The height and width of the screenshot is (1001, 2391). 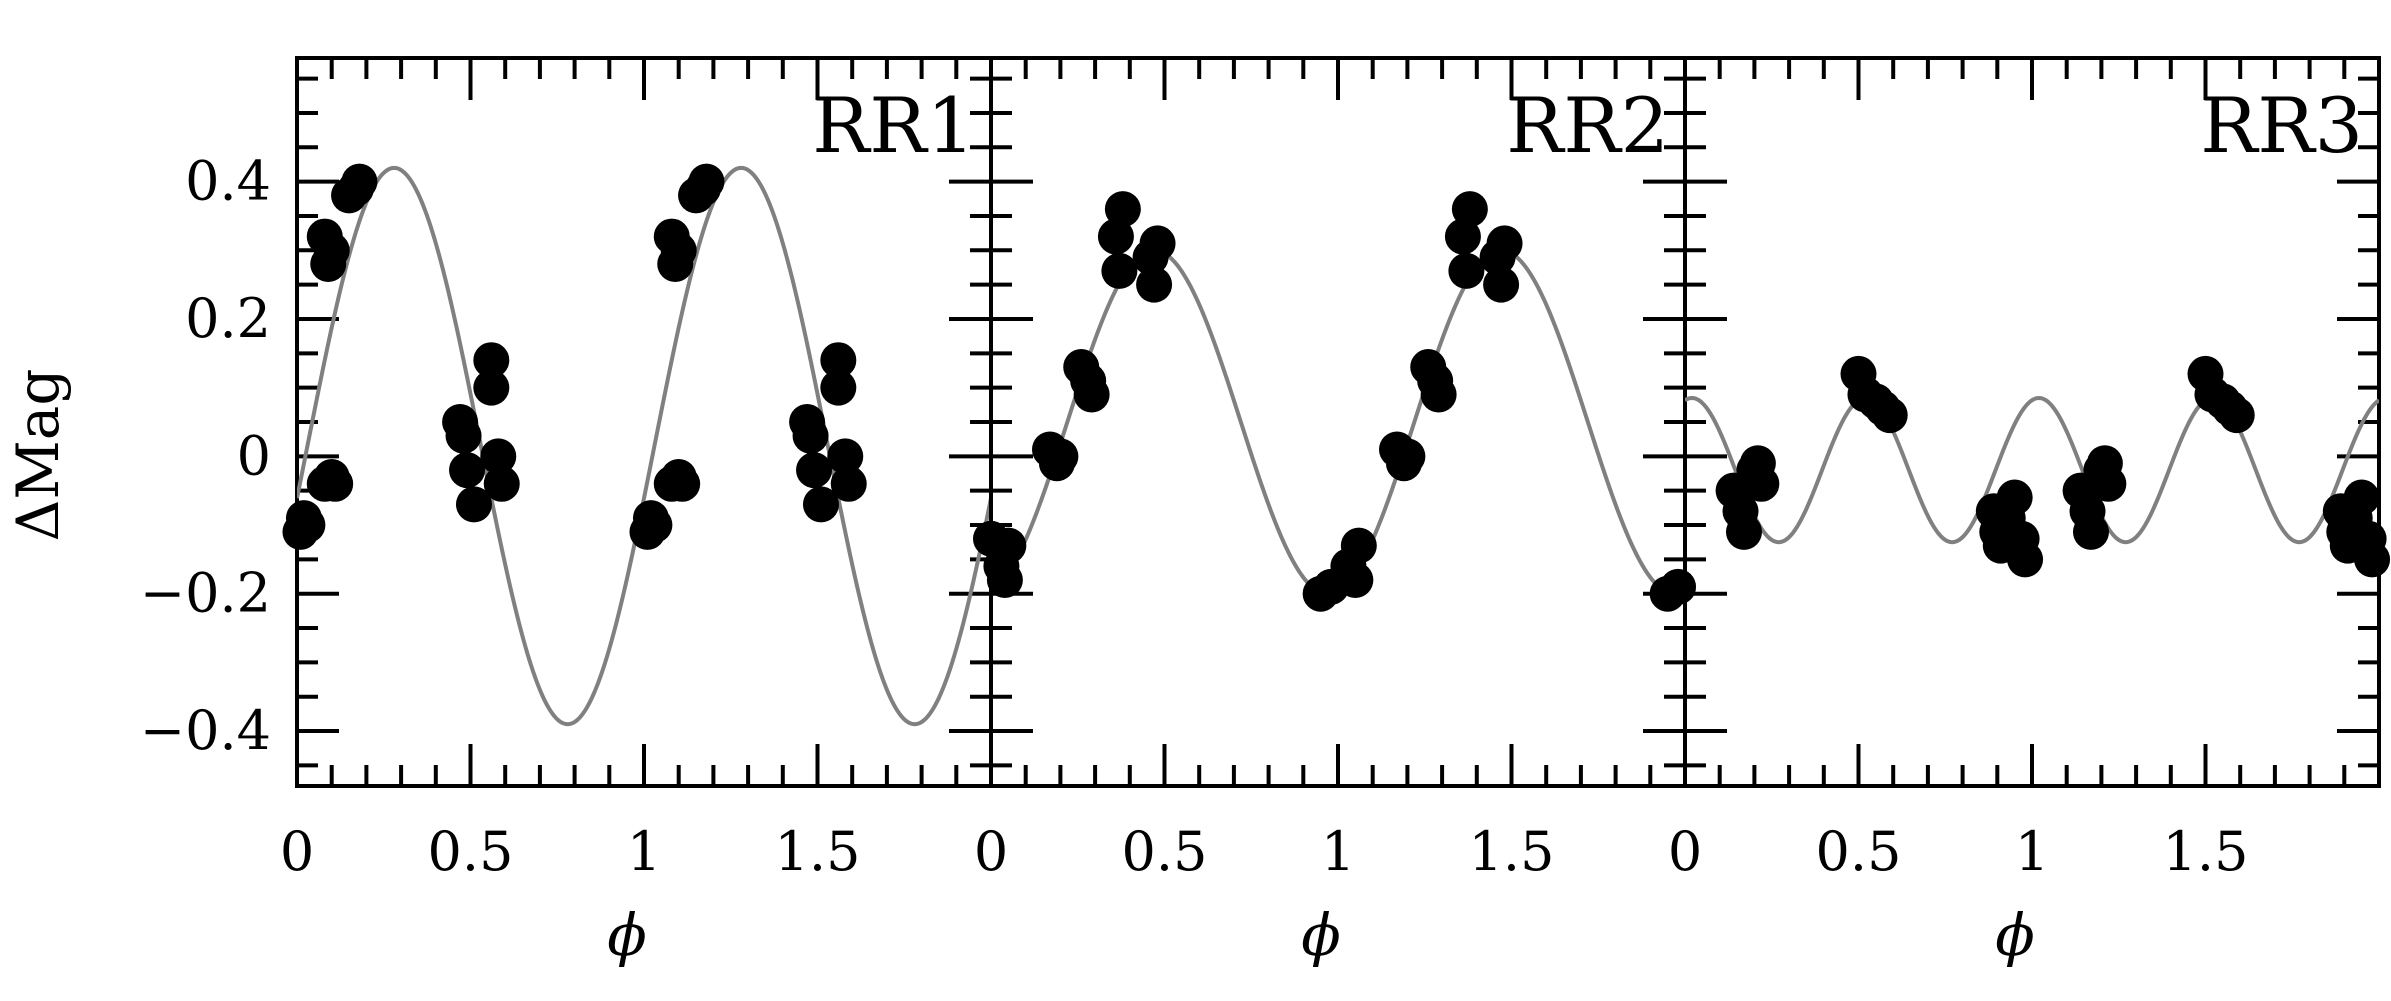 What do you see at coordinates (893, 125) in the screenshot?
I see `panel-title: RR1` at bounding box center [893, 125].